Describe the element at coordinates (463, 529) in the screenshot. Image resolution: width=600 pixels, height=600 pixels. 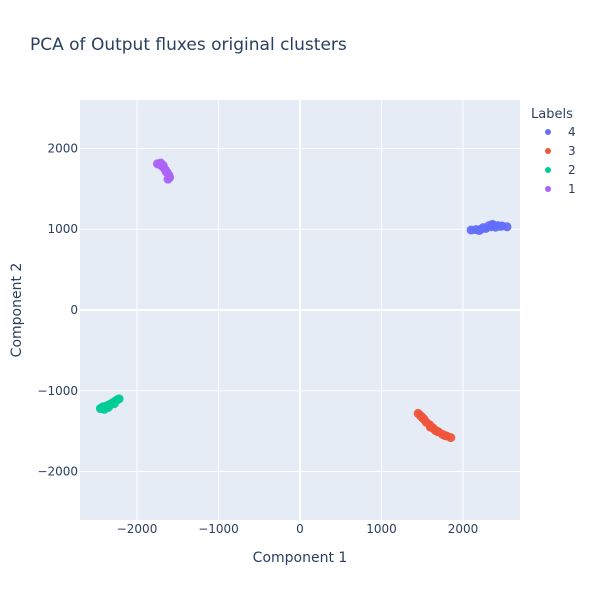
I see `x-tick-label: 2000` at that location.